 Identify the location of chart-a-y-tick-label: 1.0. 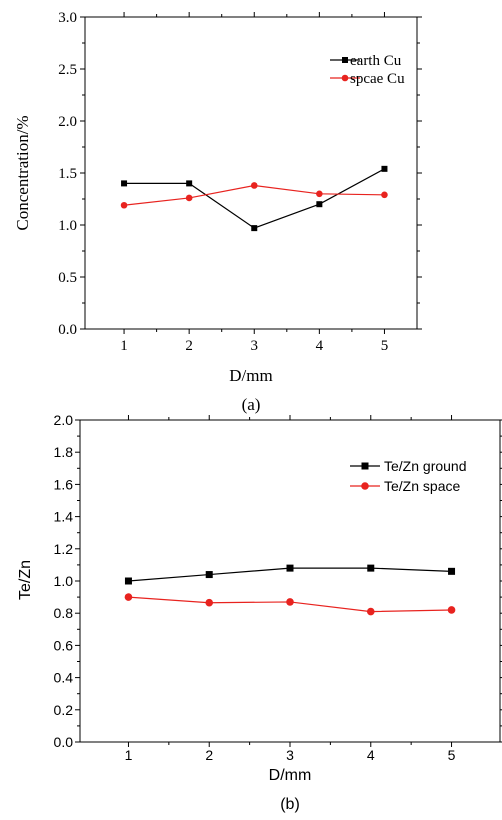
(67, 226).